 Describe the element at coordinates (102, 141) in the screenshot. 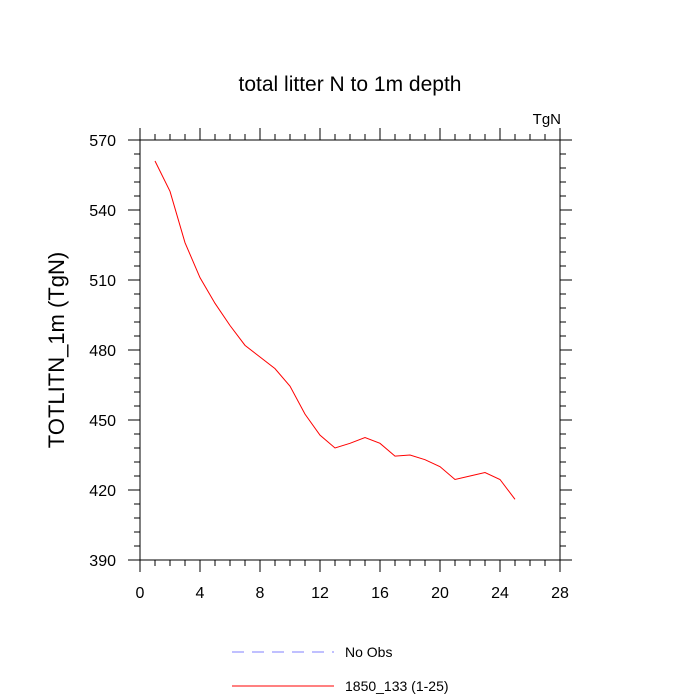

I see `y-tick-label: 570` at that location.